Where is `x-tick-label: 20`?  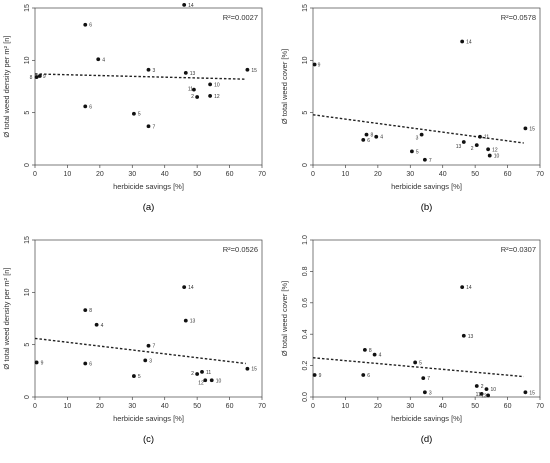 x-tick-label: 20 is located at coordinates (378, 406).